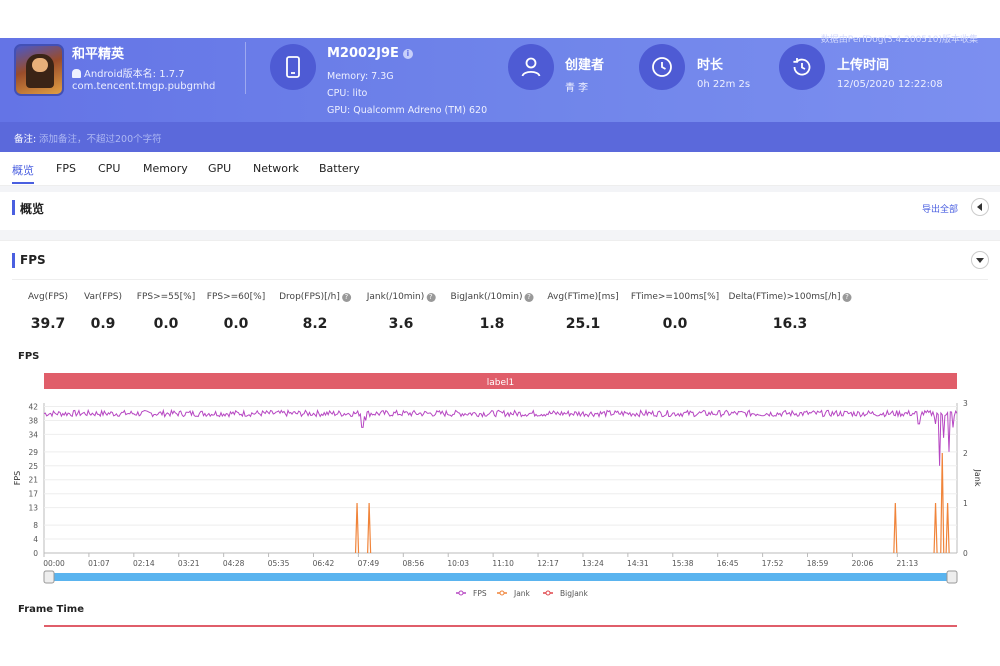 This screenshot has height=666, width=1000. I want to click on history-icon, so click(802, 67).